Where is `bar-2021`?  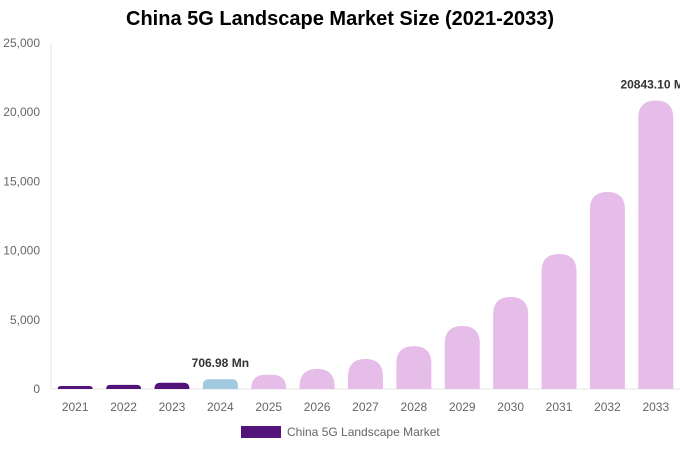
bar-2021 is located at coordinates (75, 387).